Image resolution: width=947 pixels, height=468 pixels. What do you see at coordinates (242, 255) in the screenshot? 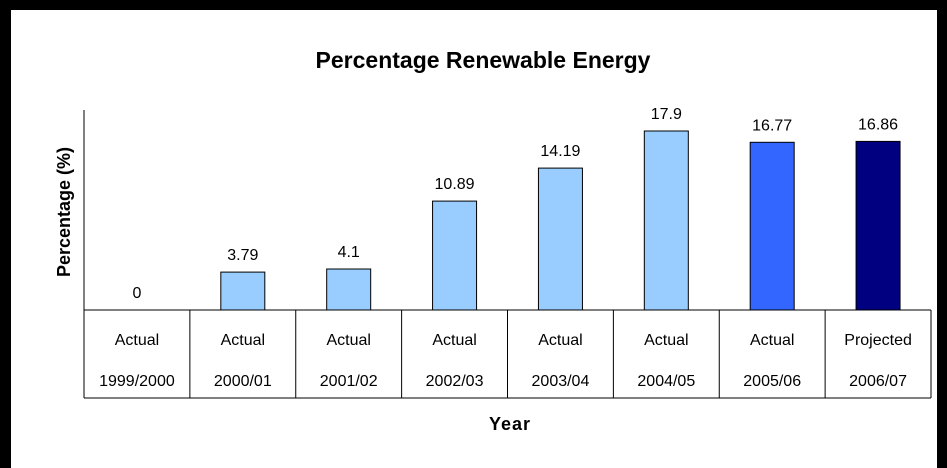
I see `data-label: 3.79` at bounding box center [242, 255].